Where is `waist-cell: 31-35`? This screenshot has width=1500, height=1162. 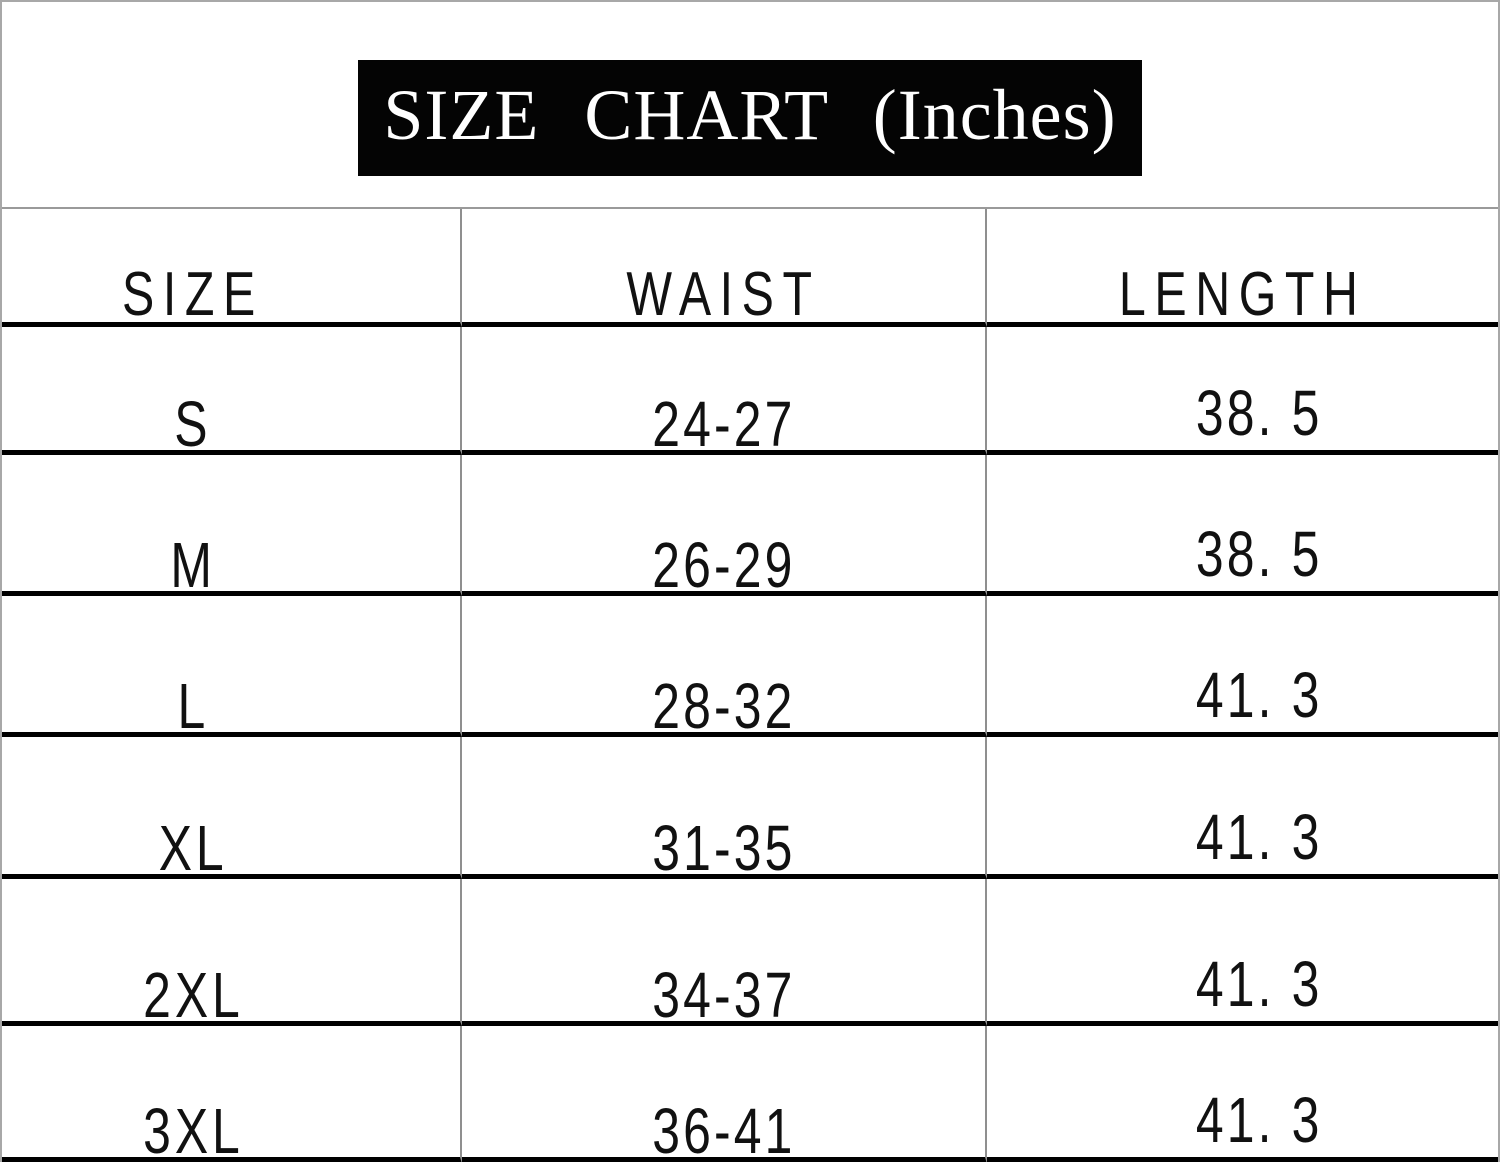
waist-cell: 31-35 is located at coordinates (724, 808).